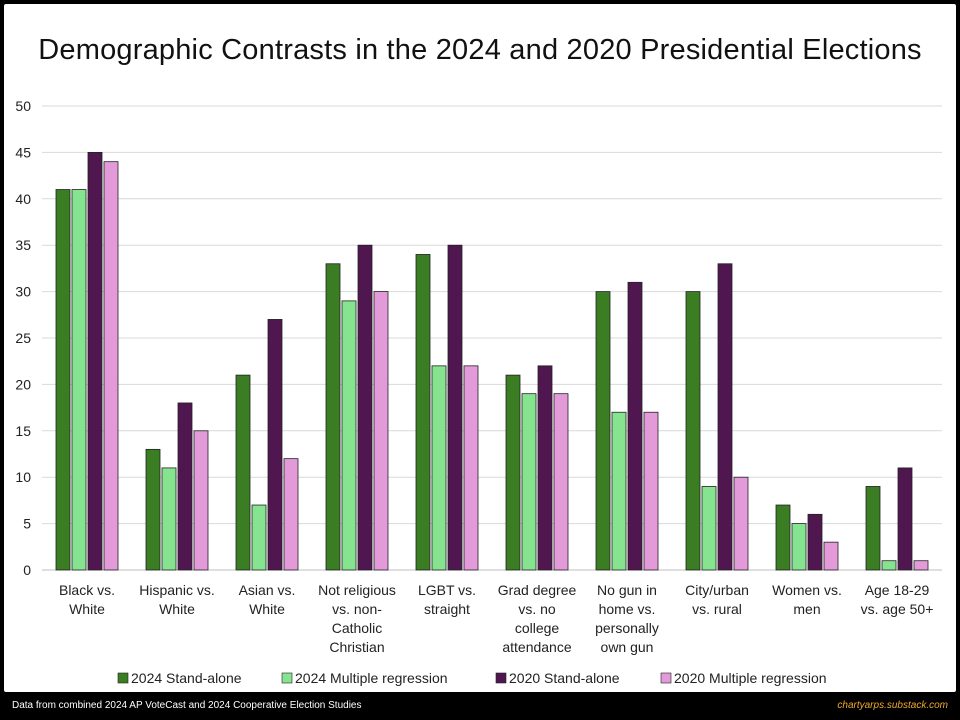  Describe the element at coordinates (27, 524) in the screenshot. I see `y-tick-label: 5` at that location.